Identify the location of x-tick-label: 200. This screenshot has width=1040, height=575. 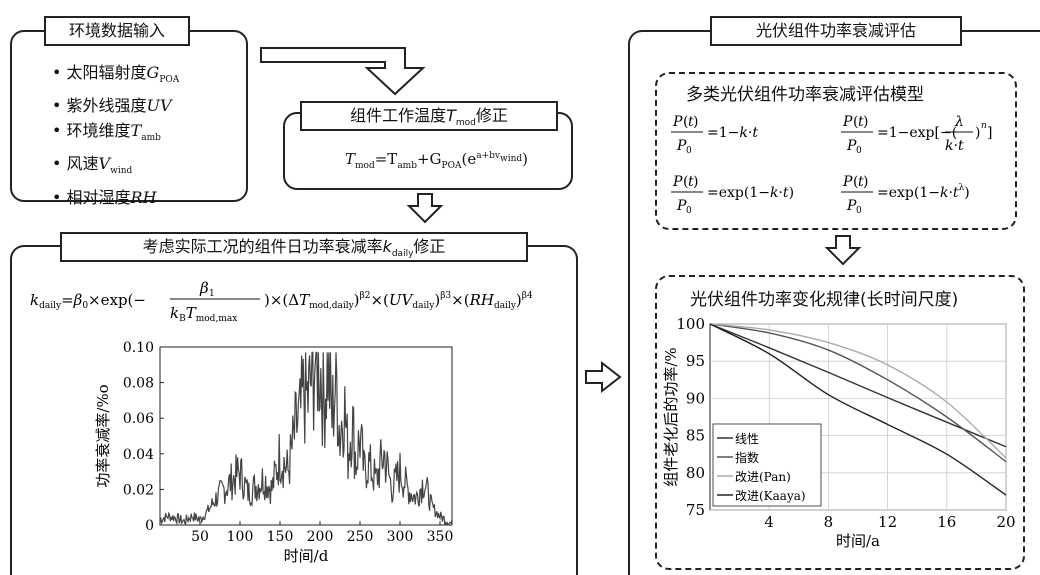
(320, 537).